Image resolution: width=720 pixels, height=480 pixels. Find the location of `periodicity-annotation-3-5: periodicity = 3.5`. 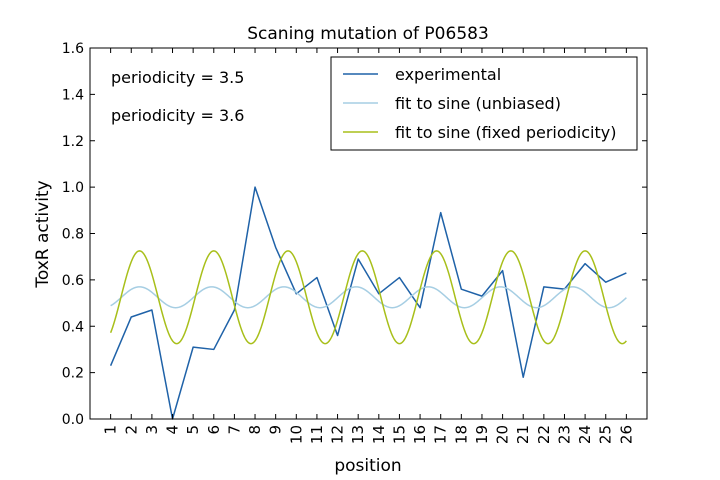

periodicity-annotation-3-5: periodicity = 3.5 is located at coordinates (177, 77).